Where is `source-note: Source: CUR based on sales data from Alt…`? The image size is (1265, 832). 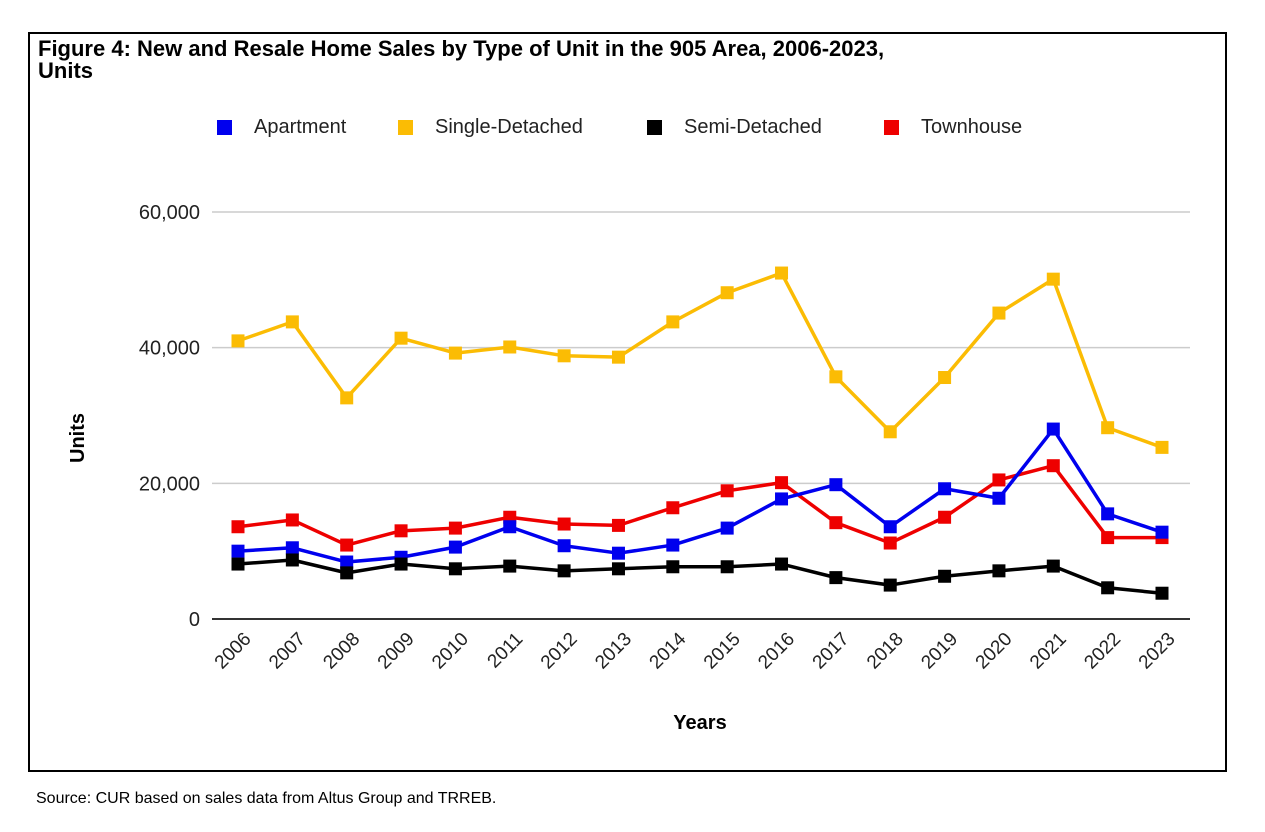
source-note: Source: CUR based on sales data from Alt… is located at coordinates (266, 798).